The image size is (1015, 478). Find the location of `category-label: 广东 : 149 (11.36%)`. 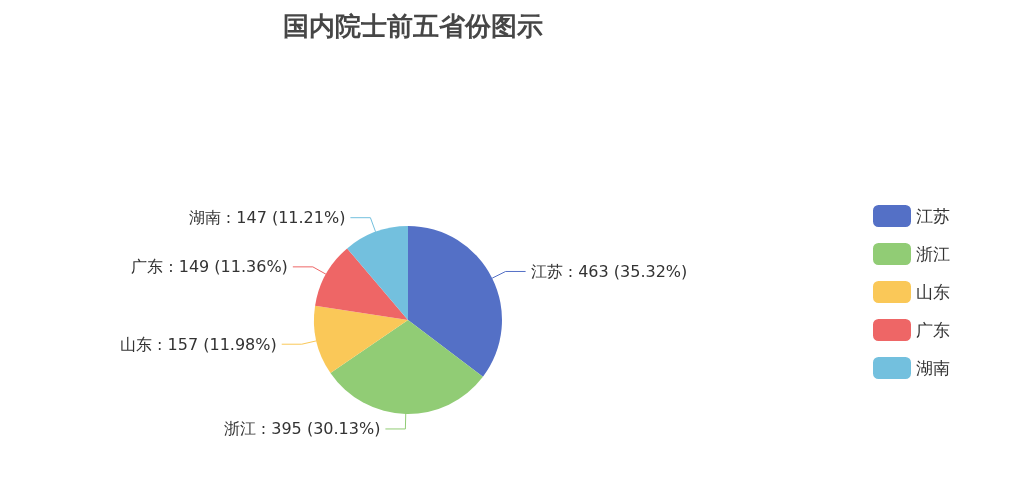

category-label: 广东 : 149 (11.36%) is located at coordinates (209, 267).